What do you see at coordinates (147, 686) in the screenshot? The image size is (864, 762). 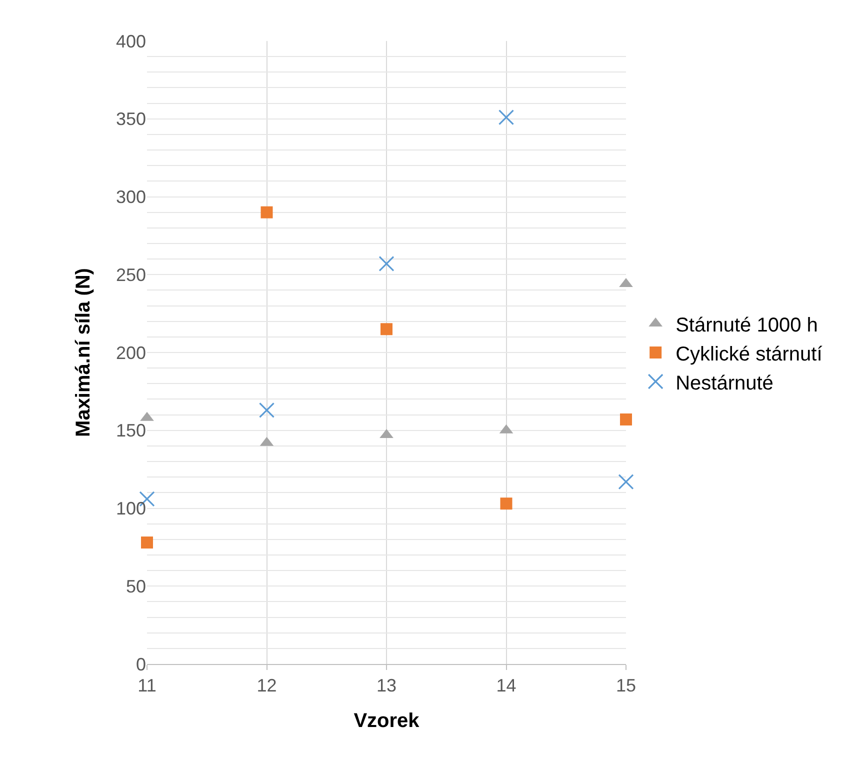 I see `x-tick-label: 11` at bounding box center [147, 686].